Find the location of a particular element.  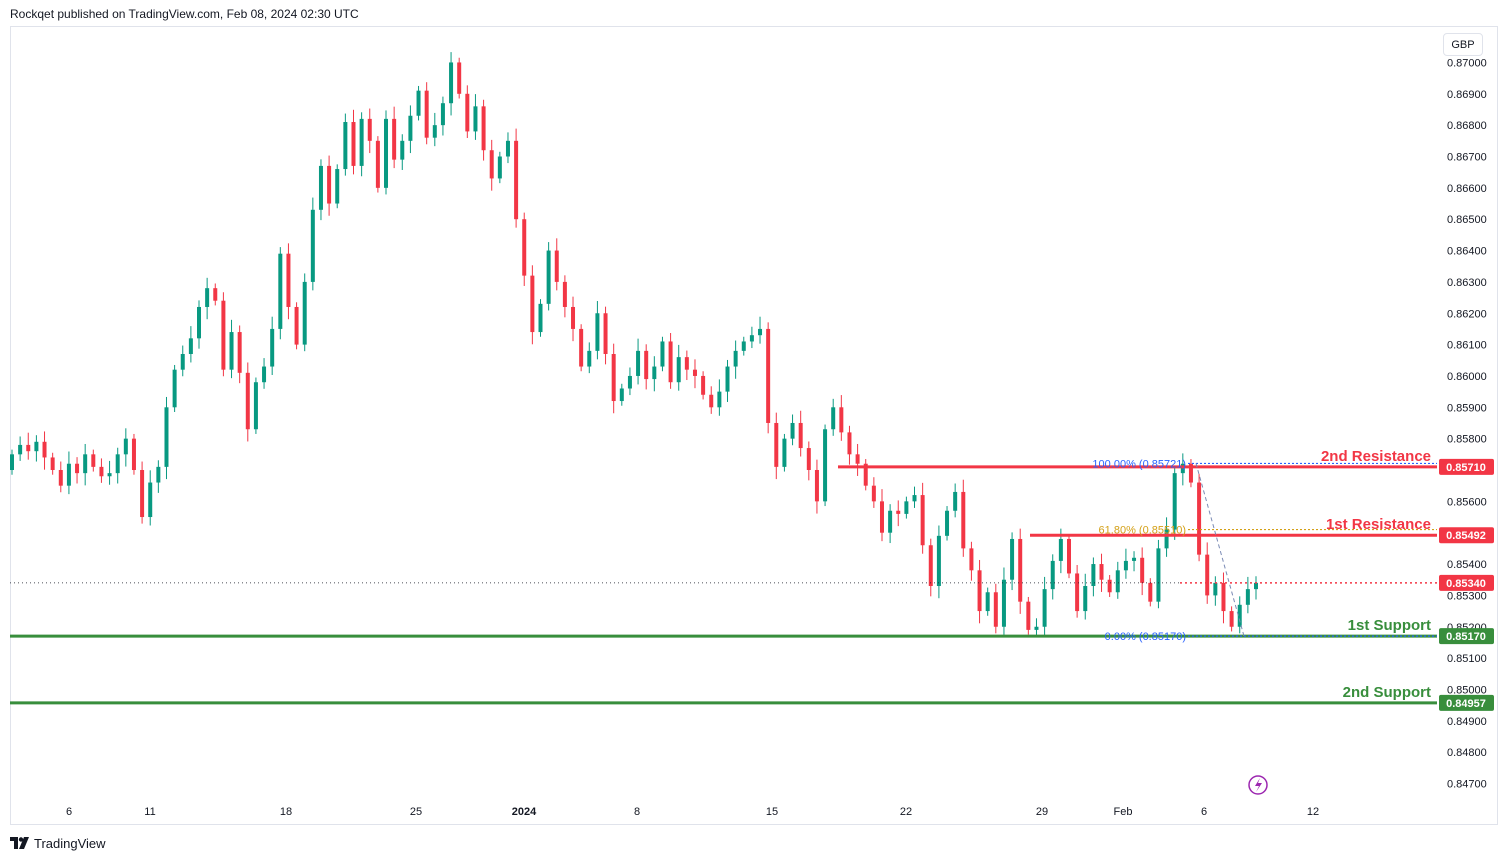

y-tick-label: 0.84800 is located at coordinates (1467, 753).